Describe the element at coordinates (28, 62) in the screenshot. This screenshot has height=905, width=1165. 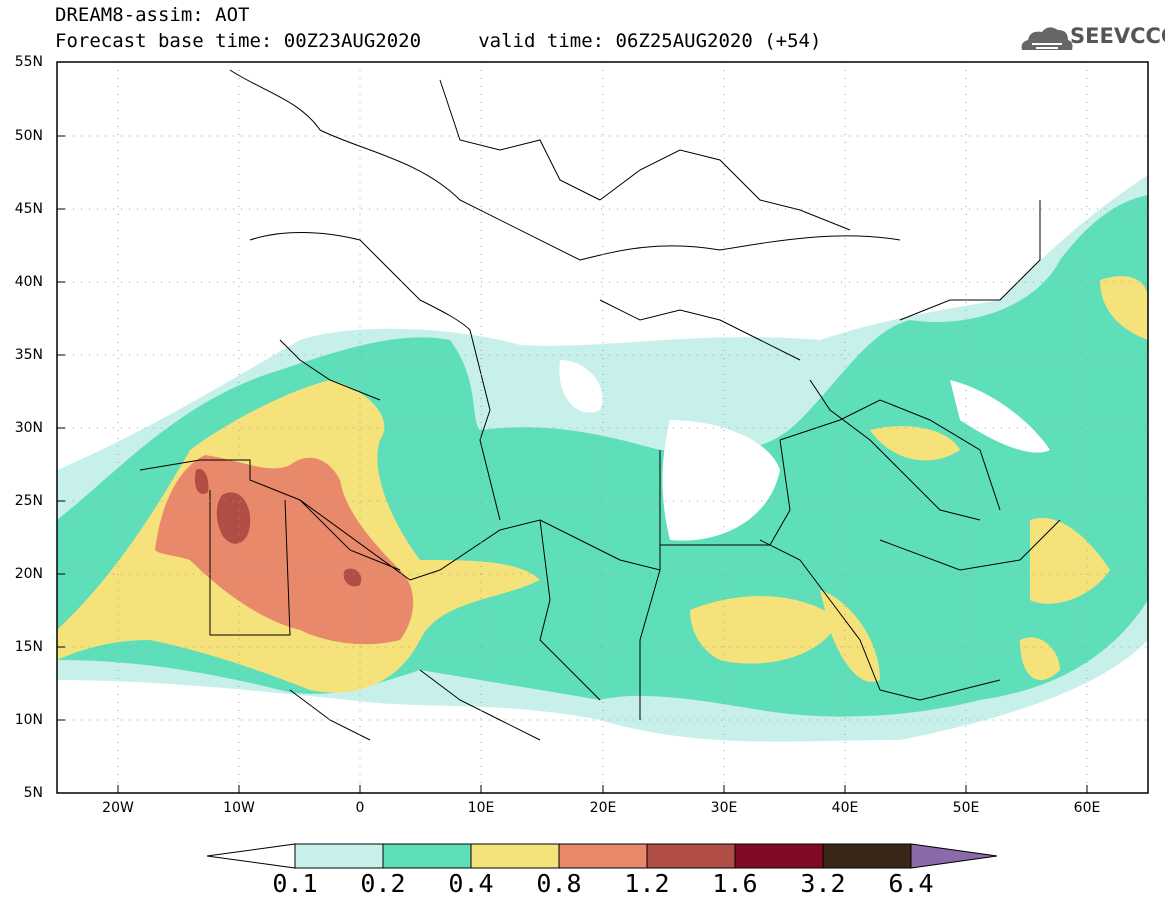
I see `lat-label-55n: 55N` at that location.